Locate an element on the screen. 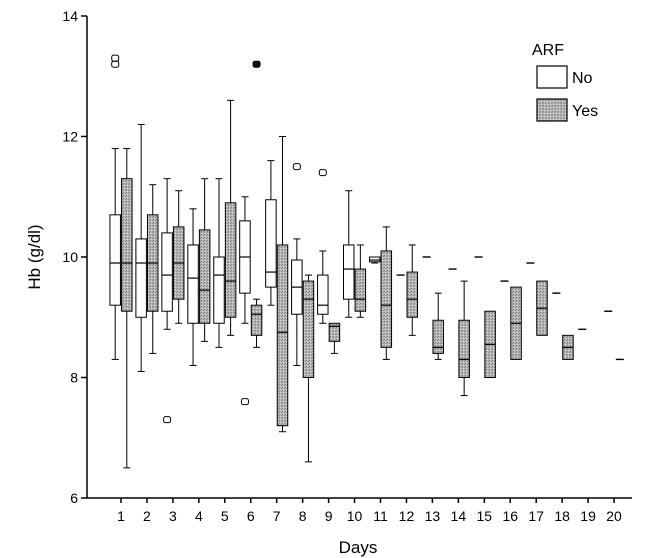 The width and height of the screenshot is (649, 558). x-tick-label: 13 is located at coordinates (433, 516).